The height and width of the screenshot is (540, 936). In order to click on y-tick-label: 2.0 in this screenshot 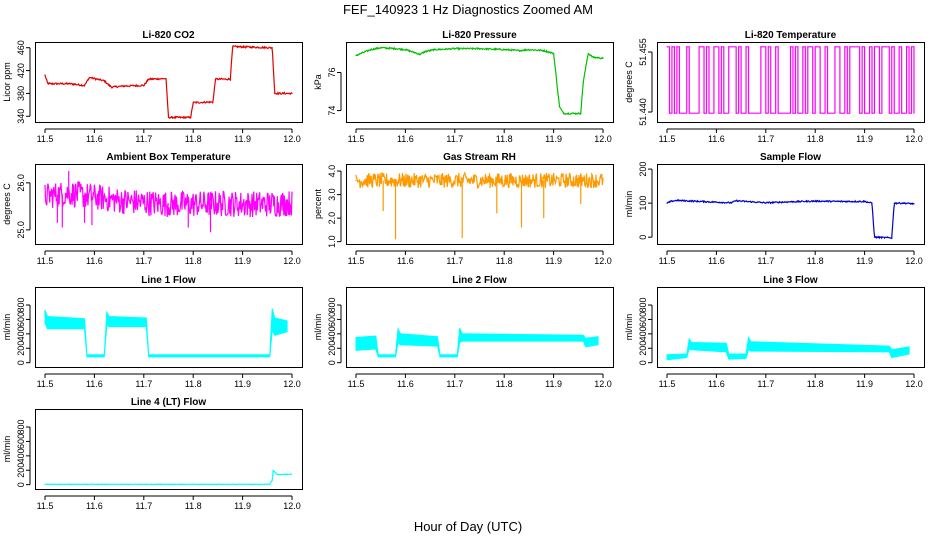, I will do `click(332, 218)`.